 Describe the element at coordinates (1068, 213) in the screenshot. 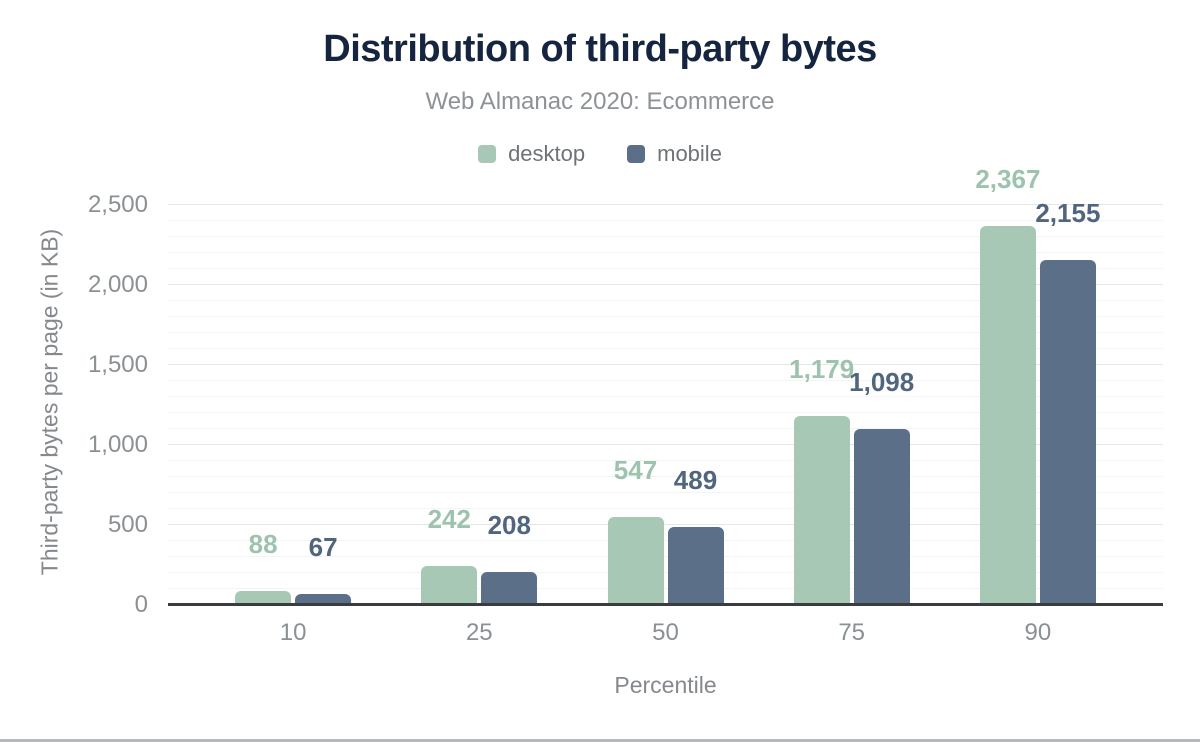

I see `value-label-mobile-p90: 2,155` at that location.